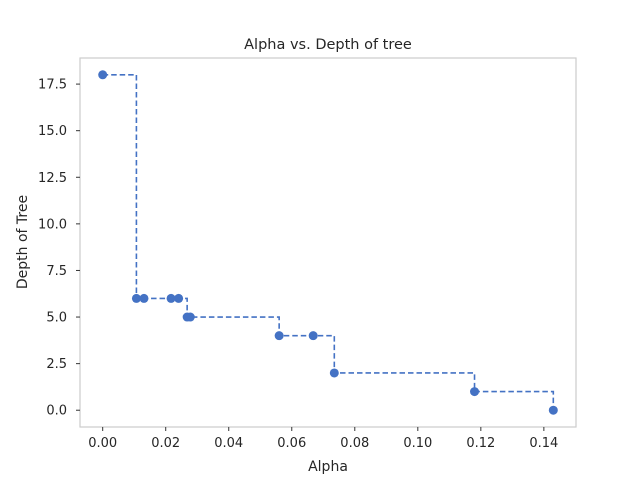 This screenshot has width=640, height=480. Describe the element at coordinates (52, 178) in the screenshot. I see `y-tick-label: 12.5` at that location.